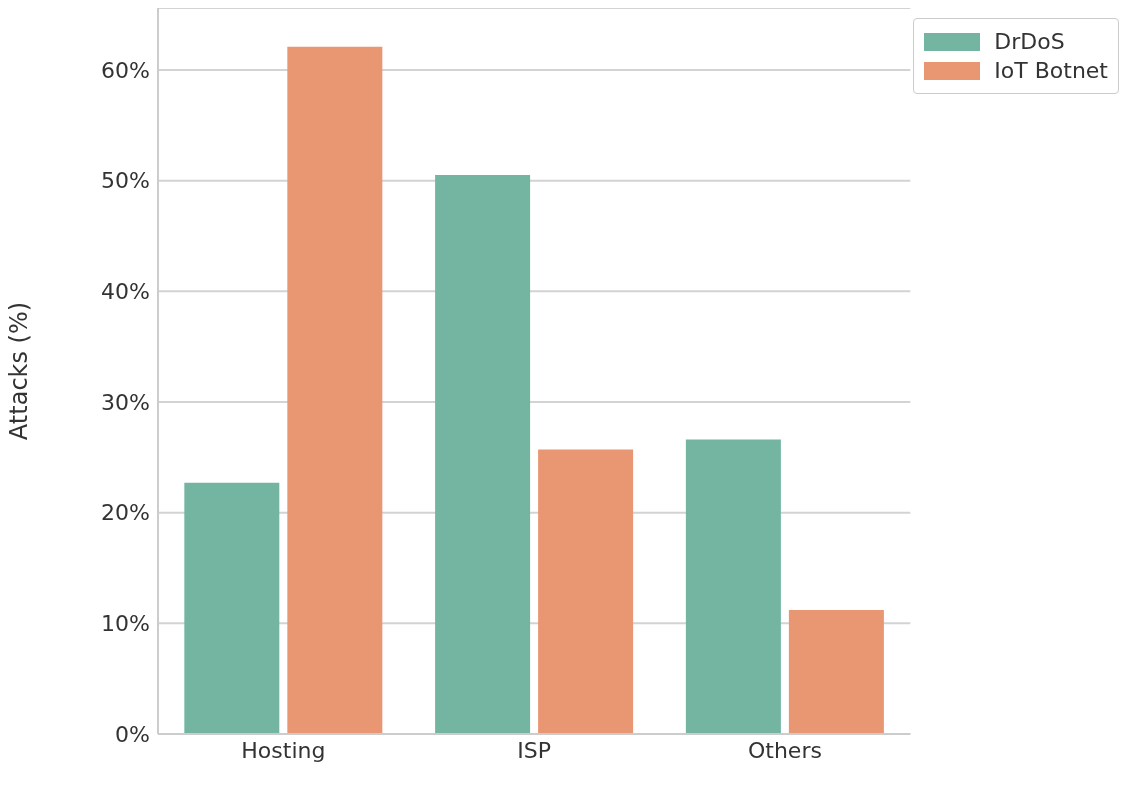 Image resolution: width=1127 pixels, height=802 pixels. Describe the element at coordinates (125, 181) in the screenshot. I see `y-tick-label: 50%` at that location.